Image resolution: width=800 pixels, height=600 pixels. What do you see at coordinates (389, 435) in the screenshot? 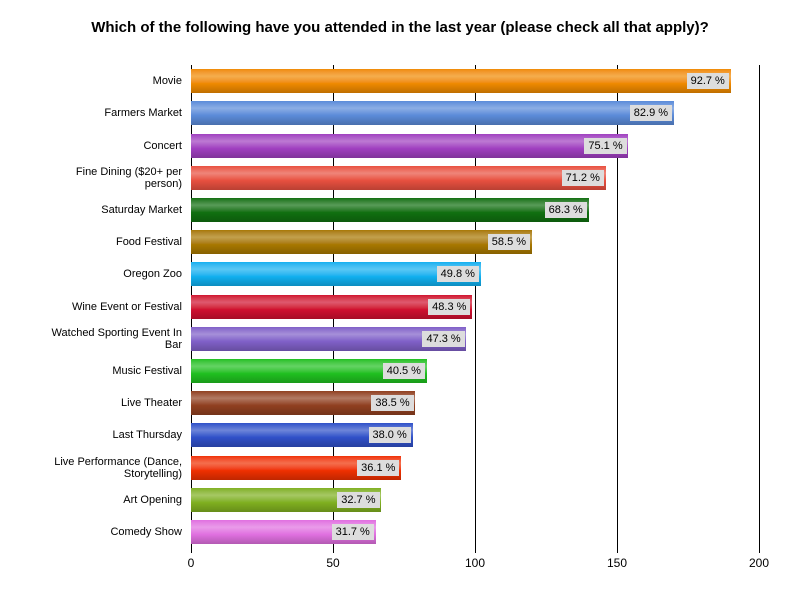
I see `data-label: 38.0 %` at bounding box center [389, 435].